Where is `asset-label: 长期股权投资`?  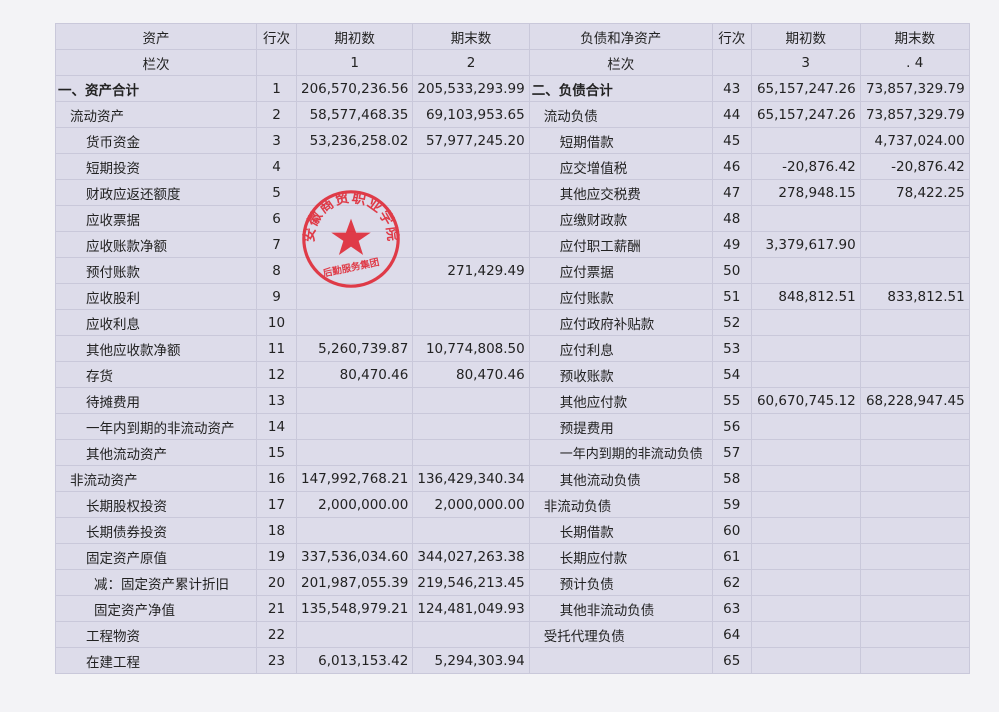
asset-label: 长期股权投资 is located at coordinates (156, 504).